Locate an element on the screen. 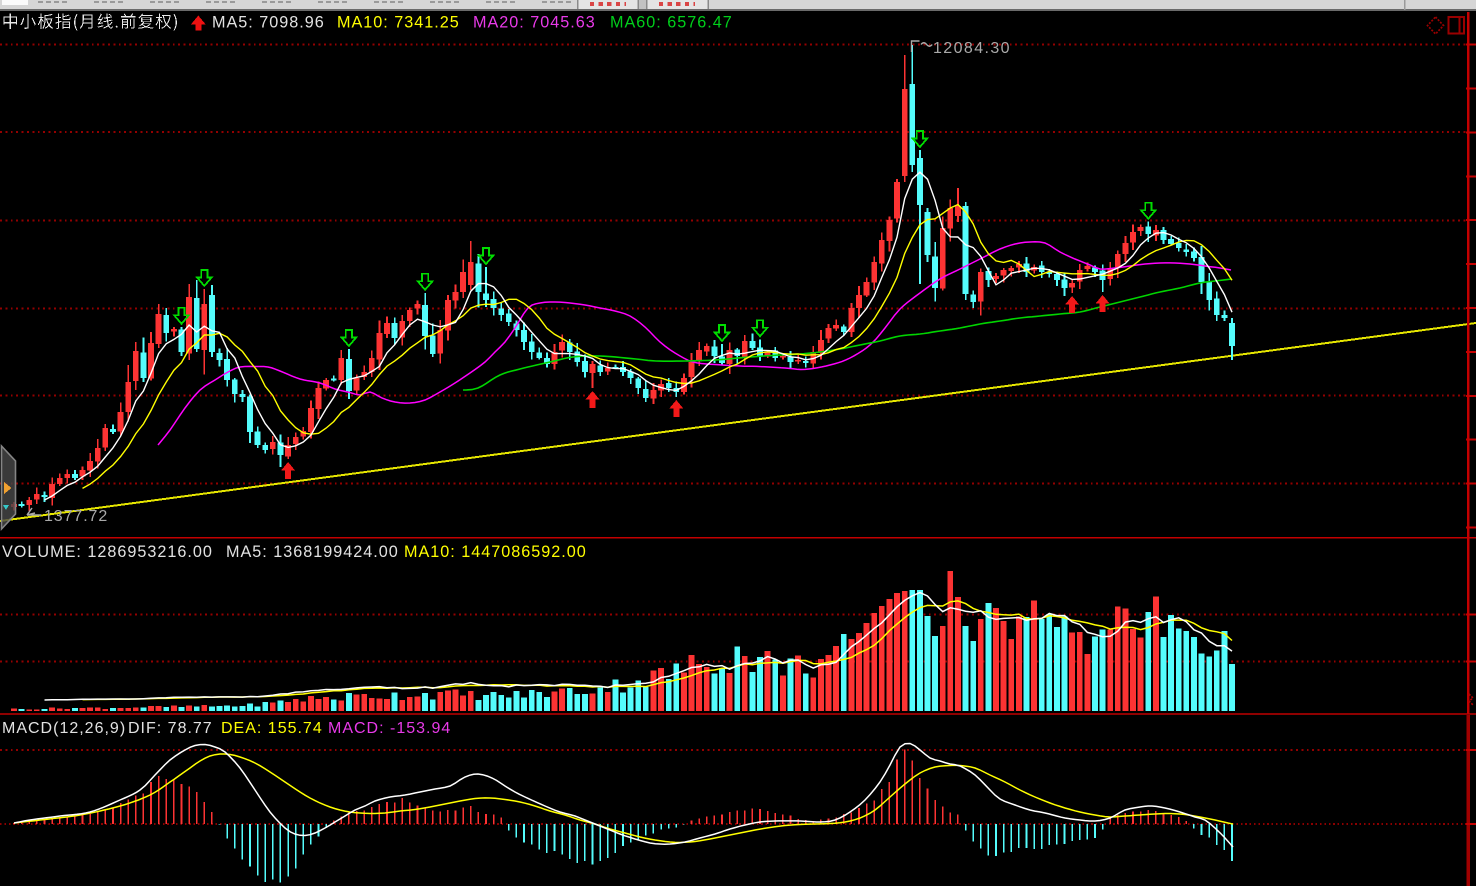 This screenshot has height=886, width=1476. svg-text: MACD(12,26,9) is located at coordinates (64, 728).